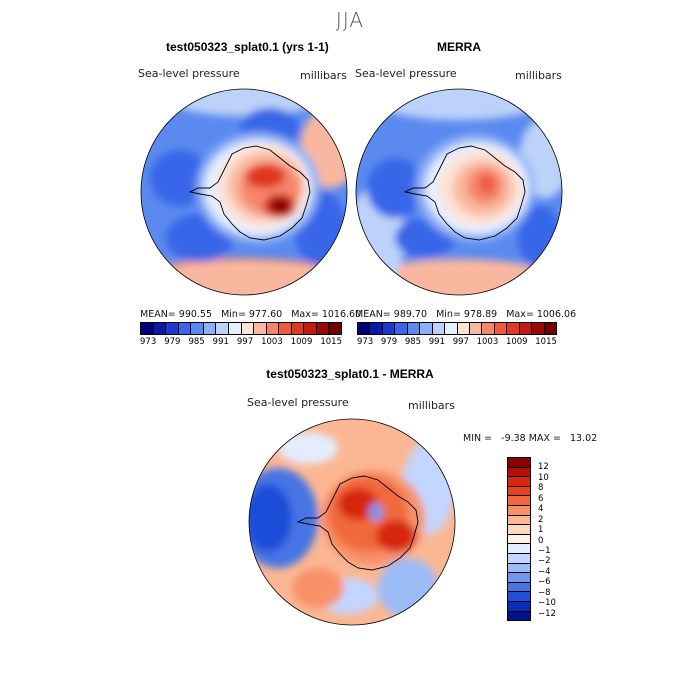 The image size is (700, 700). Describe the element at coordinates (530, 438) in the screenshot. I see `diff-stats: MIN = -9.38 MAX = 13.02` at that location.